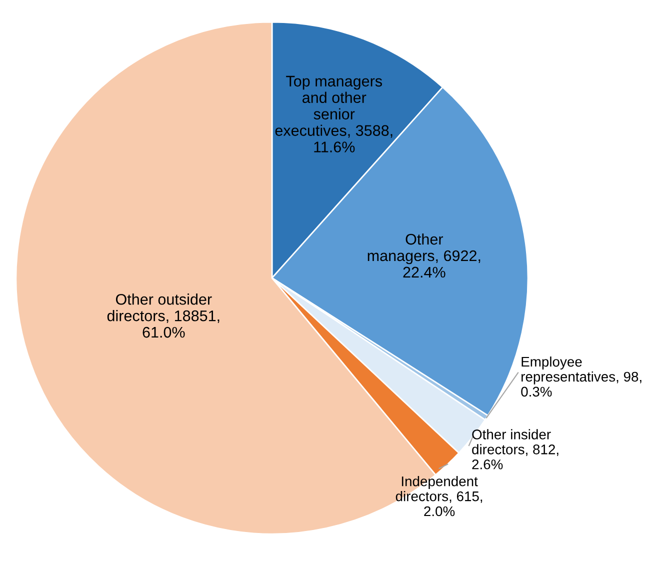  I want to click on slice-label: Other managers, 6922, 22.4%, so click(424, 255).